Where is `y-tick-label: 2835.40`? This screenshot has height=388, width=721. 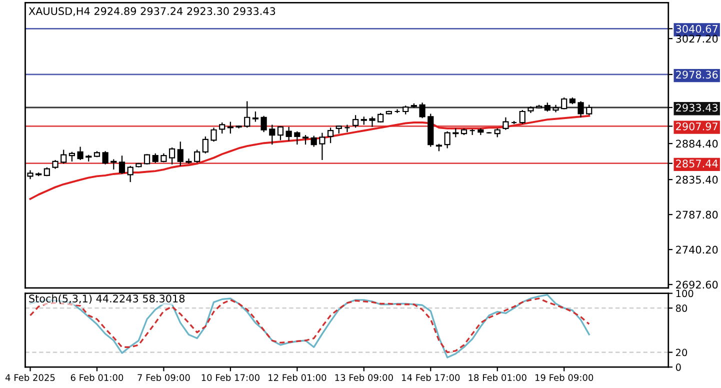
y-tick-label: 2835.40 is located at coordinates (697, 180).